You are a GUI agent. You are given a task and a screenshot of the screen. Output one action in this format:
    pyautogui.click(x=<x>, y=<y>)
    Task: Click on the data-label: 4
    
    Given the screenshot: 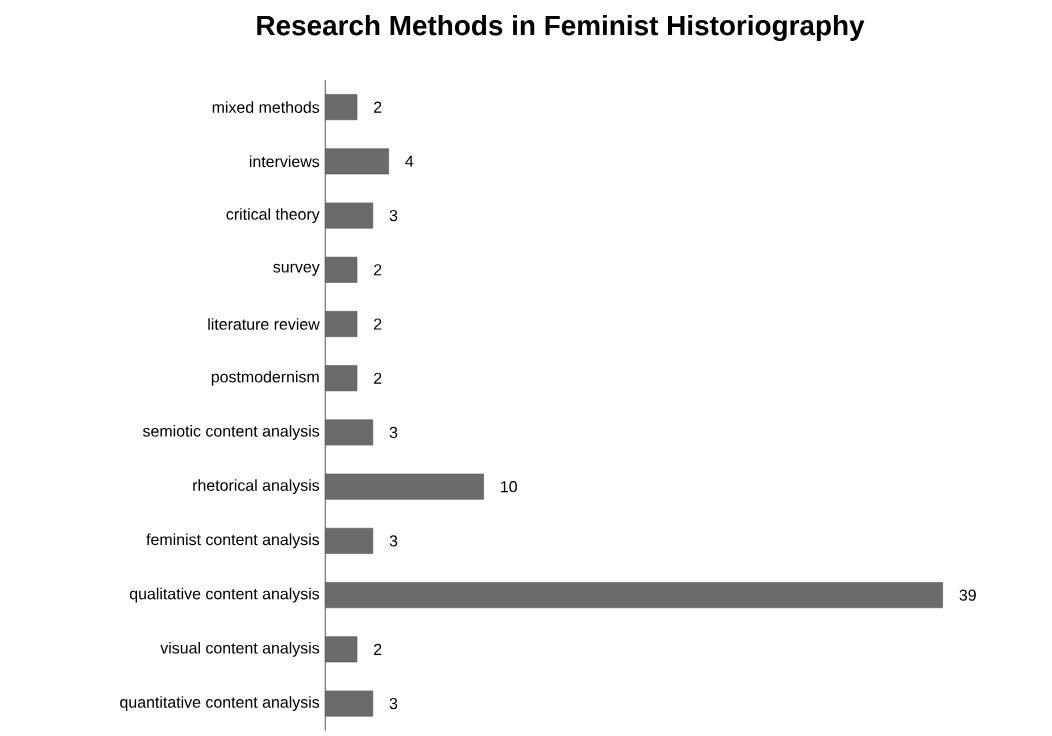 What is the action you would take?
    pyautogui.click(x=409, y=161)
    